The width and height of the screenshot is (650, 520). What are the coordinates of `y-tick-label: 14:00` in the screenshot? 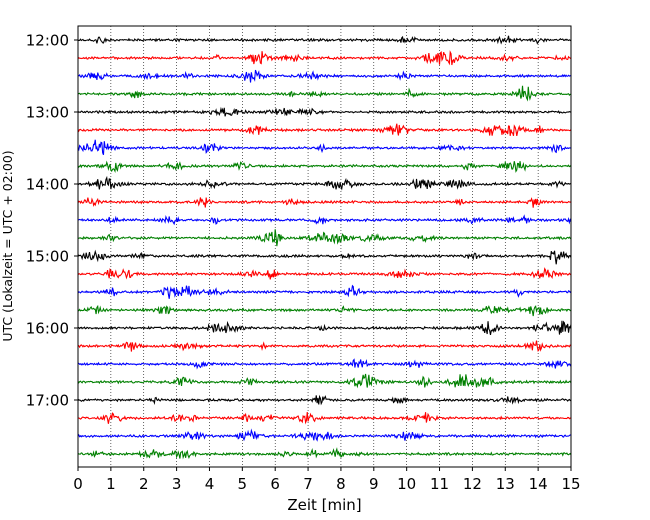 It's located at (47, 185).